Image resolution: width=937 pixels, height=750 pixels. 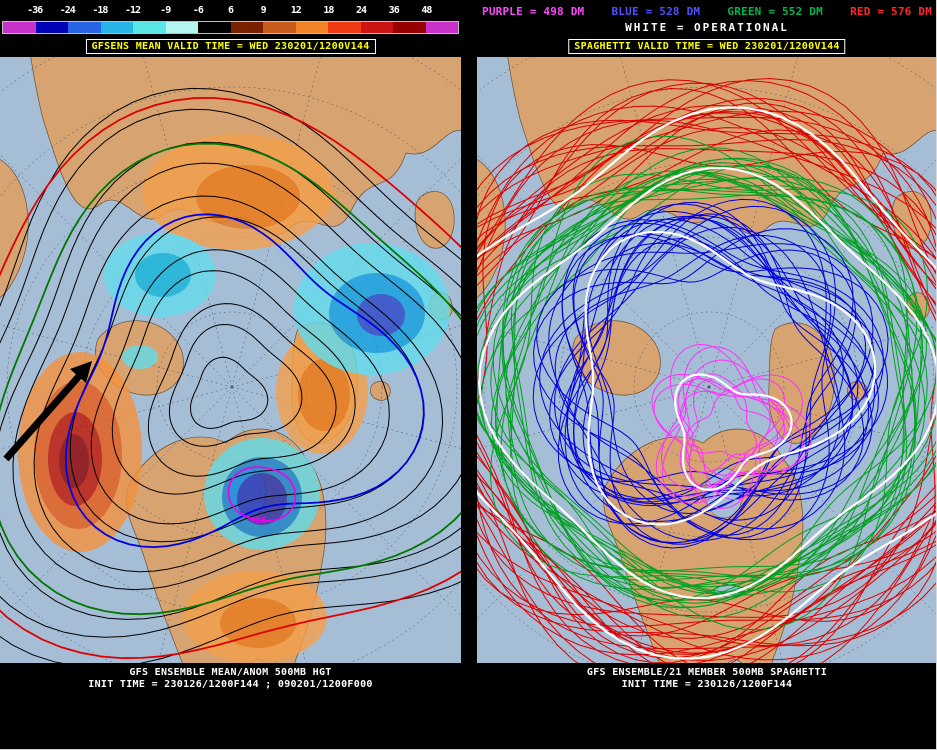 I want to click on legend-item: BLUE = 528 DM, so click(x=656, y=11).